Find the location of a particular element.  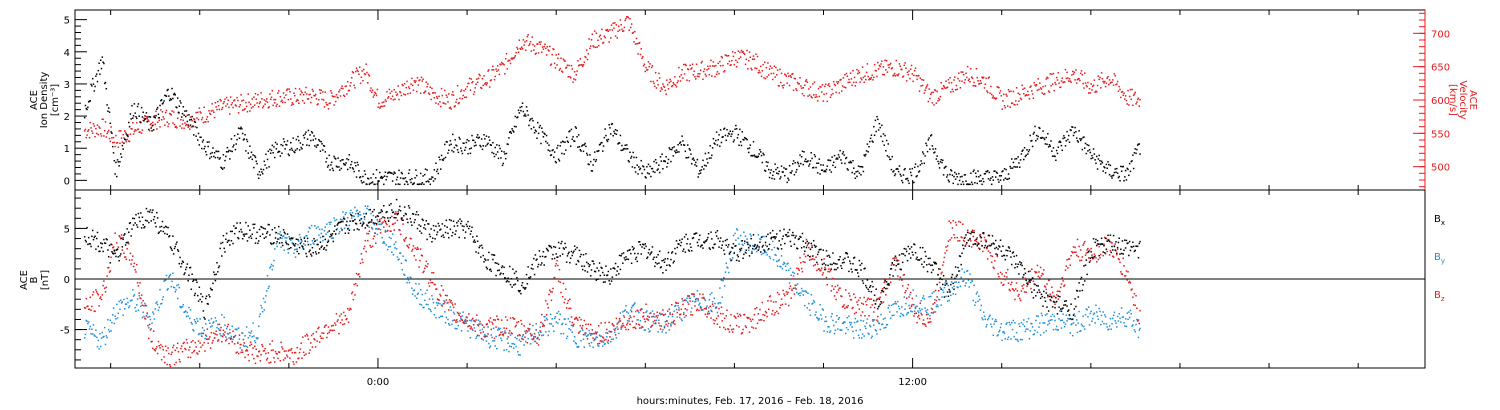

top-left-tick-label: 0 is located at coordinates (67, 181).